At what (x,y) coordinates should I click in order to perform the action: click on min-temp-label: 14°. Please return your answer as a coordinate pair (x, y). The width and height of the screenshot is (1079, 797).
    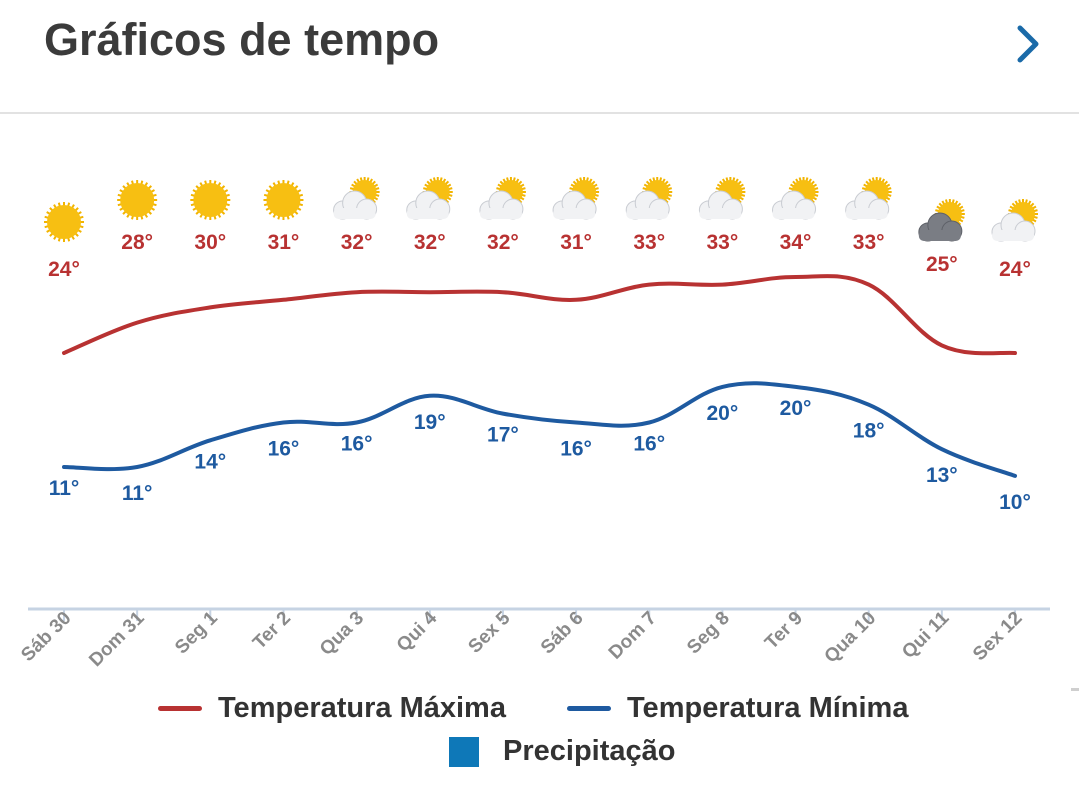
    Looking at the image, I should click on (210, 461).